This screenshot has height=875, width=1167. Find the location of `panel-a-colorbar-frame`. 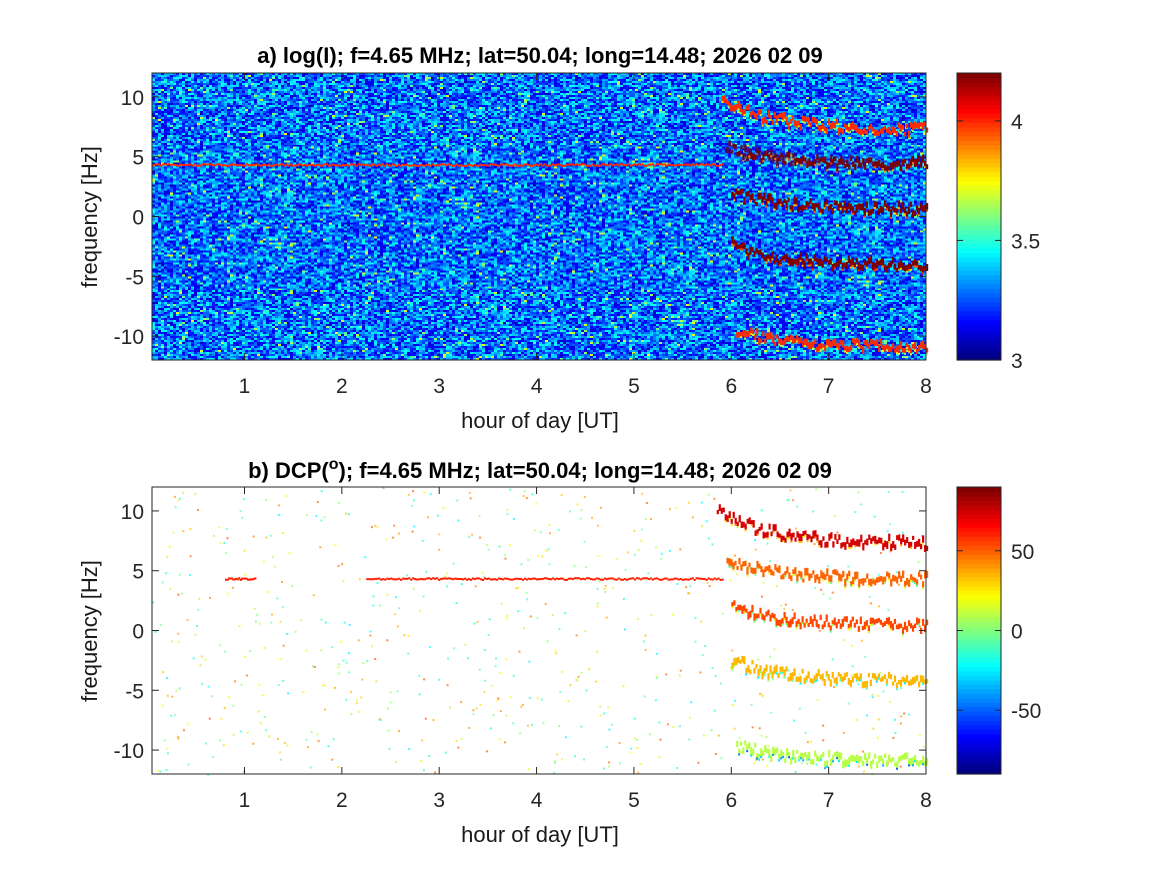

panel-a-colorbar-frame is located at coordinates (979, 216).